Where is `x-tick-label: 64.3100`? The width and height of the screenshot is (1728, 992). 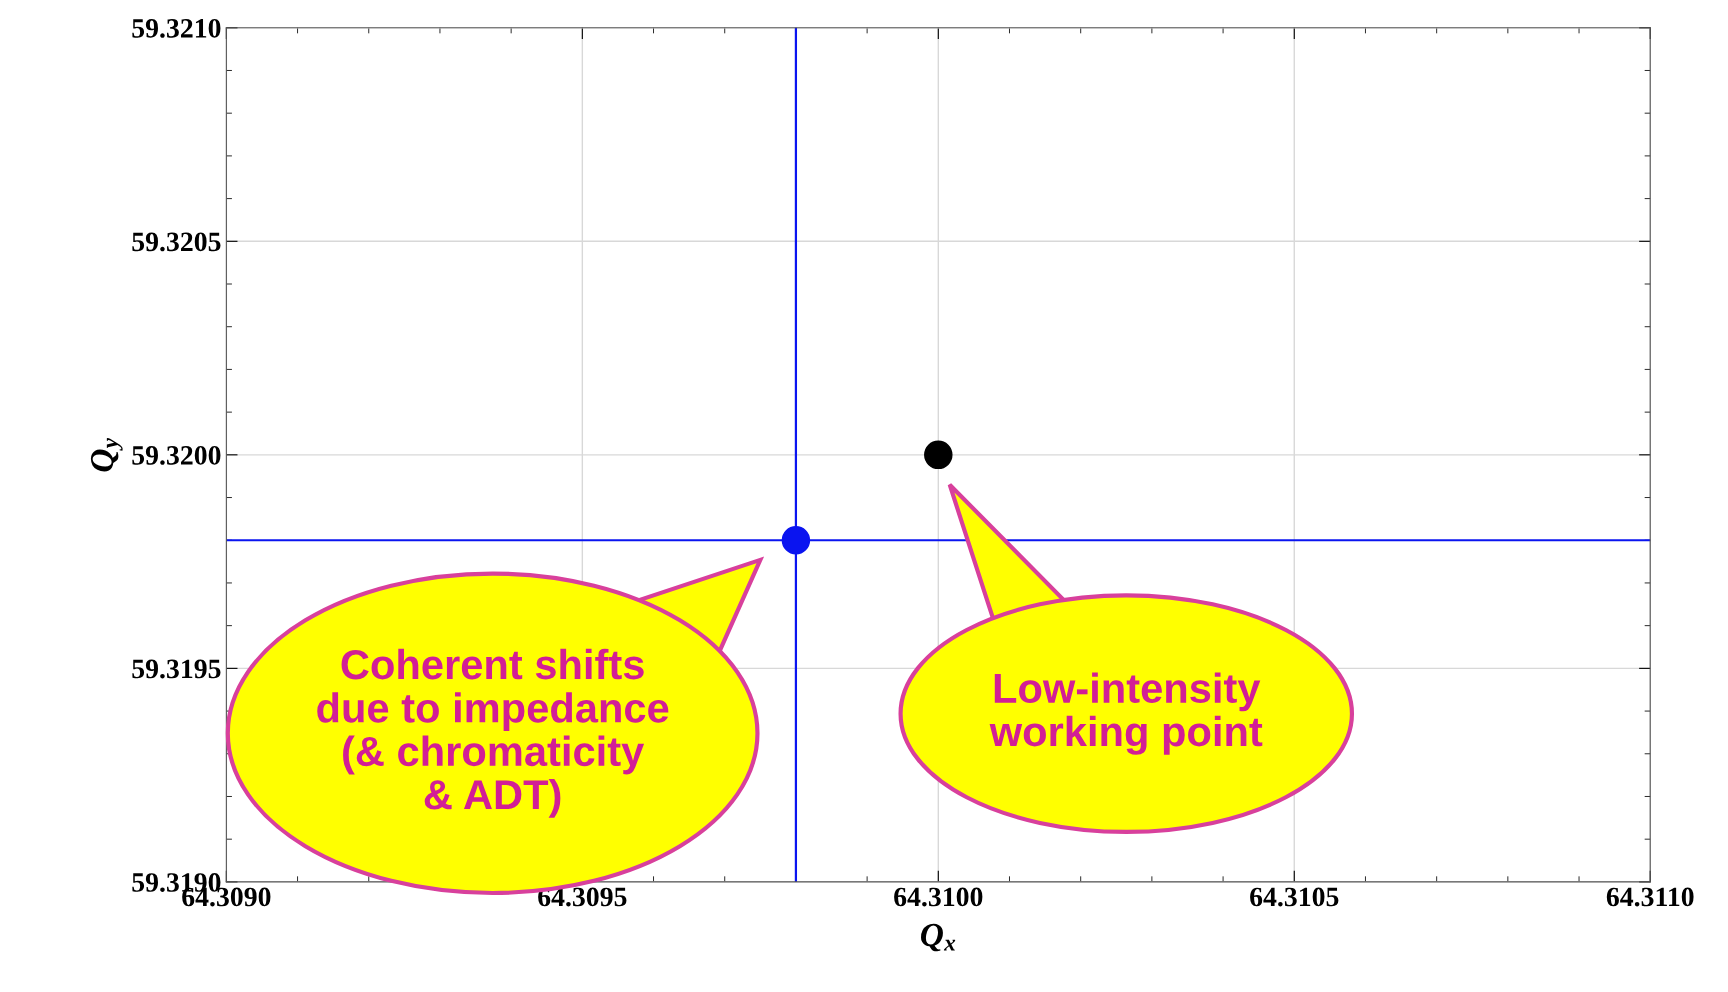 x-tick-label: 64.3100 is located at coordinates (938, 897).